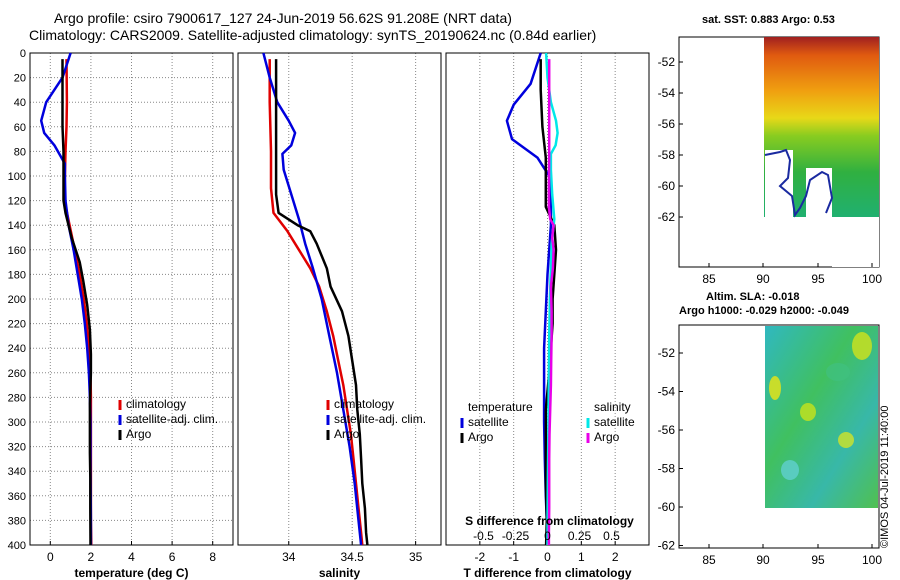 This screenshot has height=580, width=900. Describe the element at coordinates (50, 557) in the screenshot. I see `x-tick-label: 0` at that location.